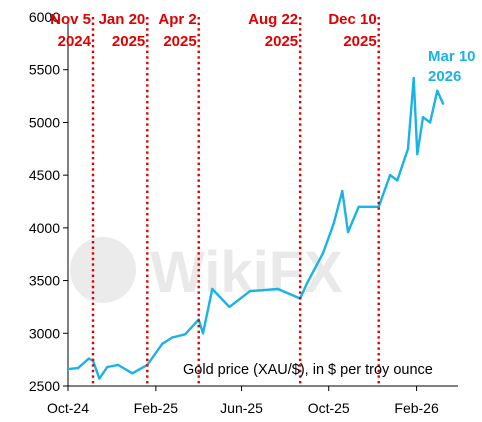 Image resolution: width=482 pixels, height=422 pixels. I want to click on y-tick-label: 4500, so click(44, 175).